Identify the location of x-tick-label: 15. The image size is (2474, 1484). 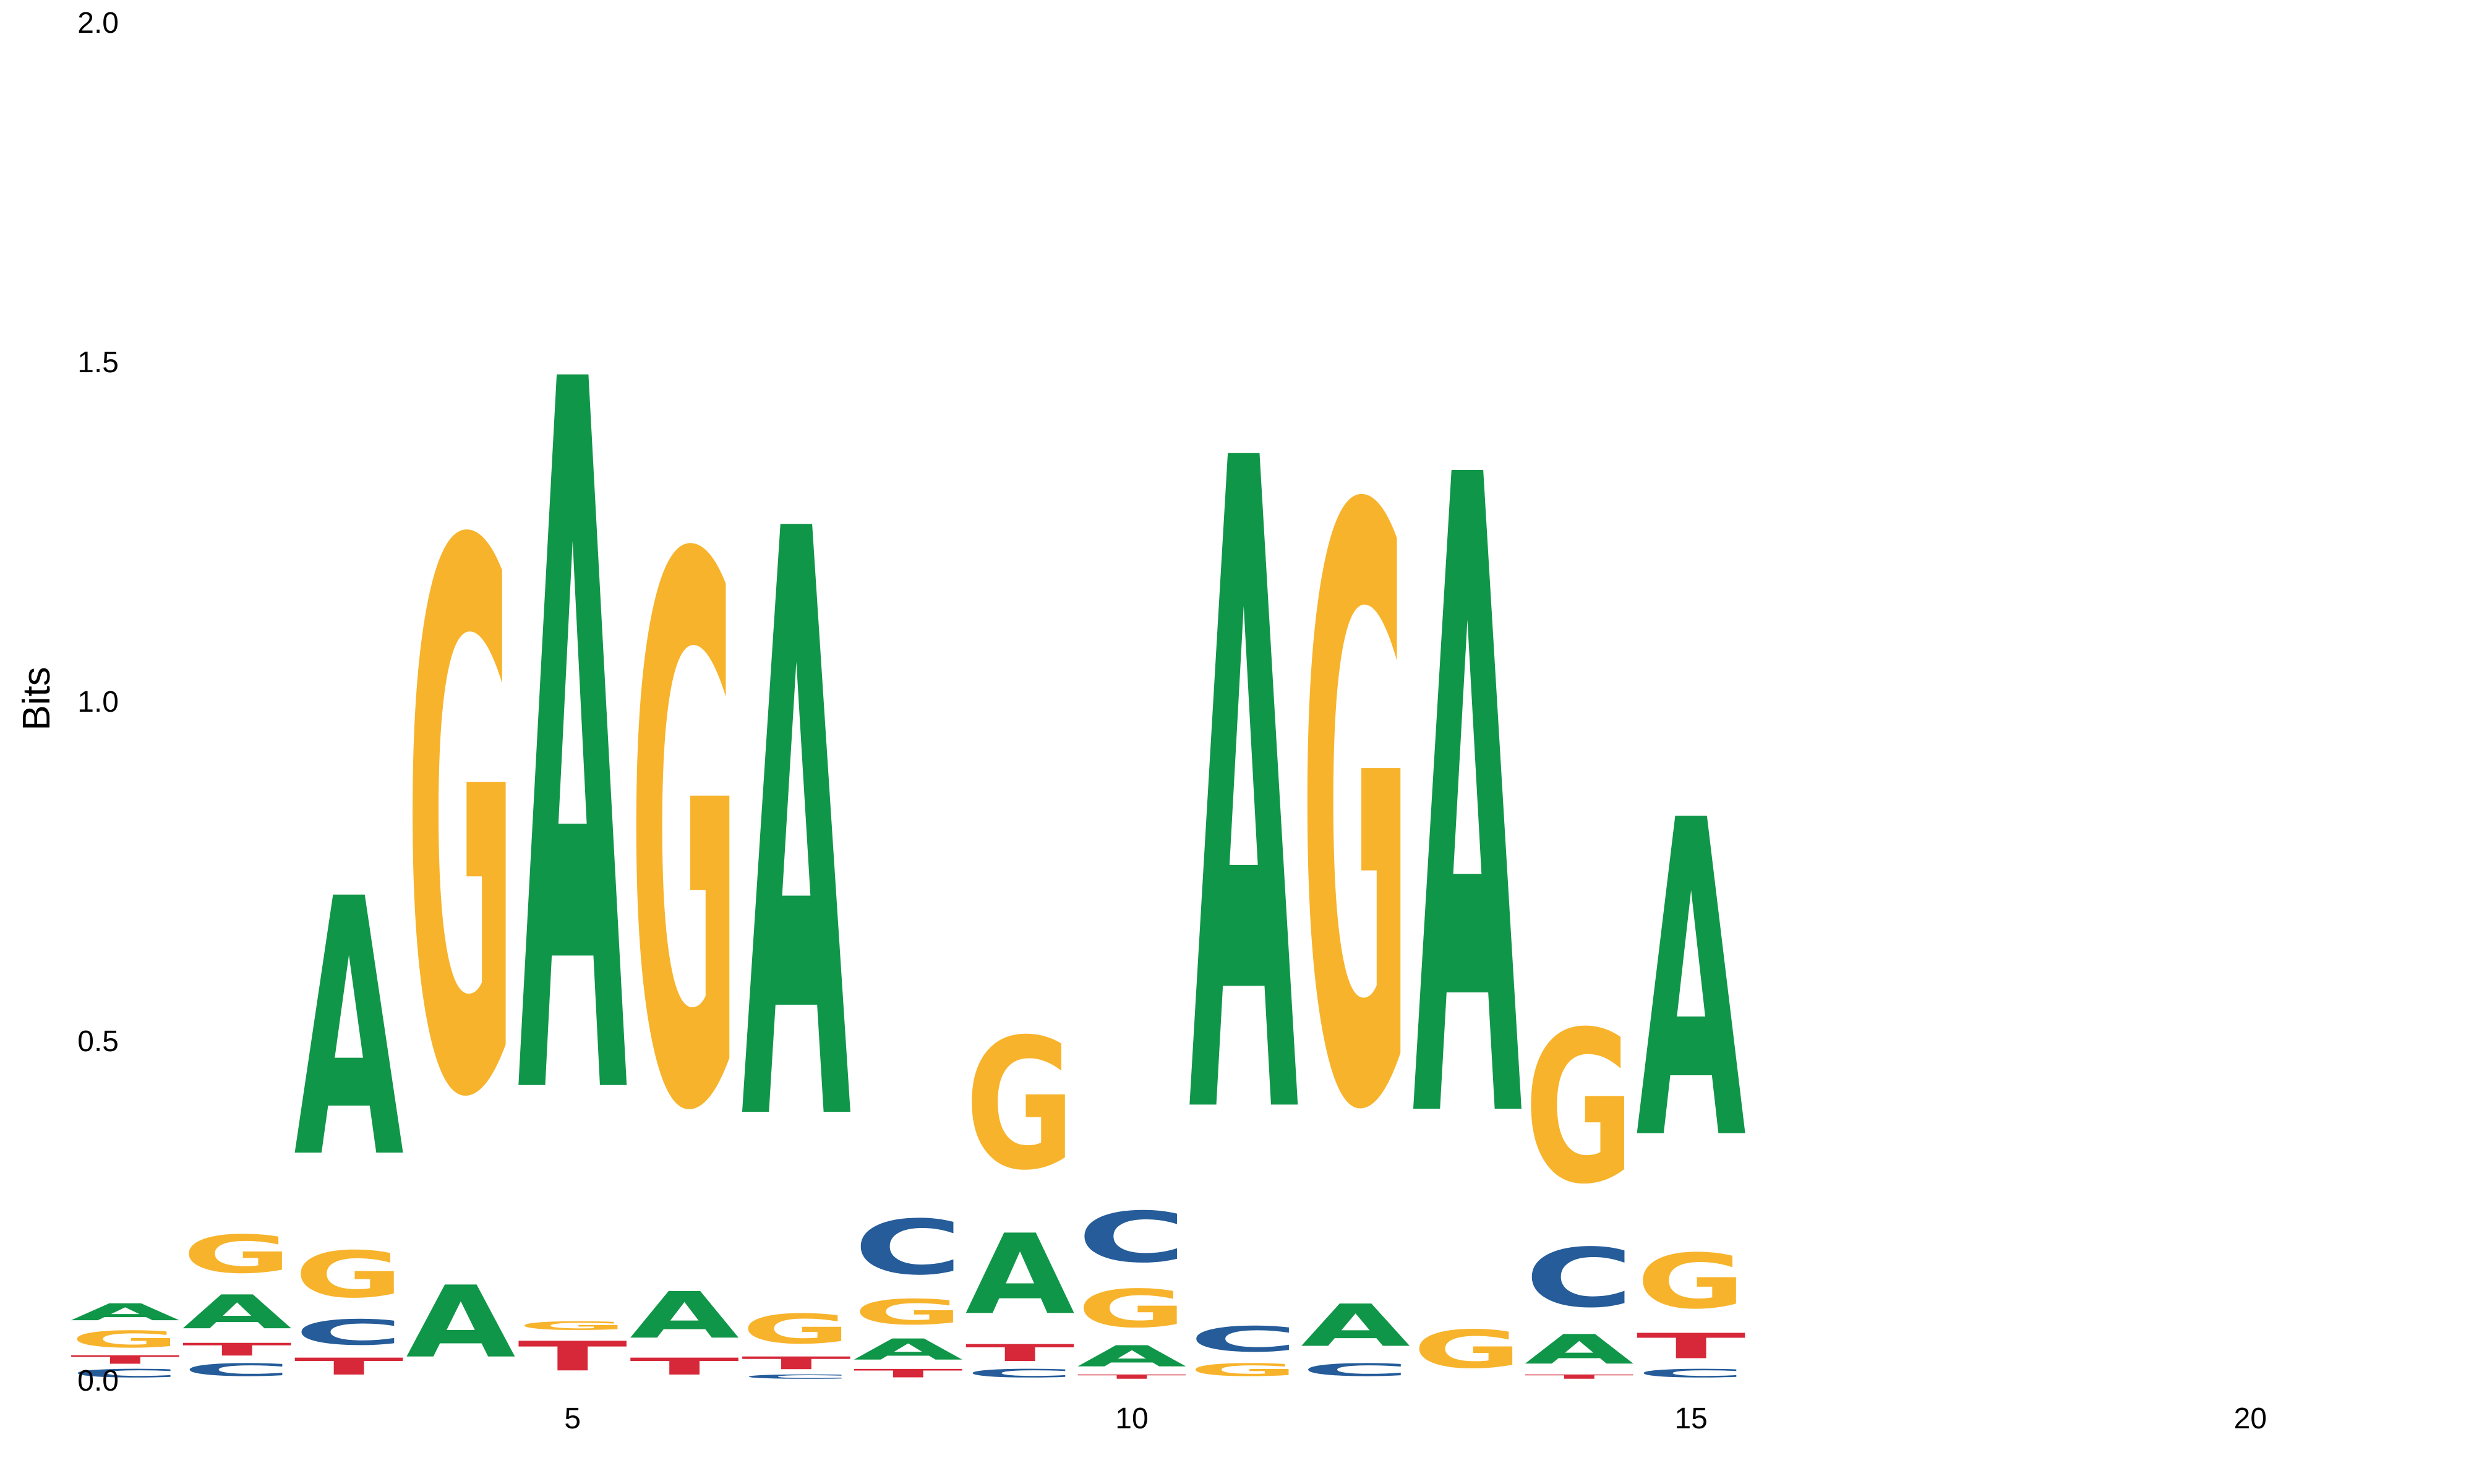
(1690, 1418).